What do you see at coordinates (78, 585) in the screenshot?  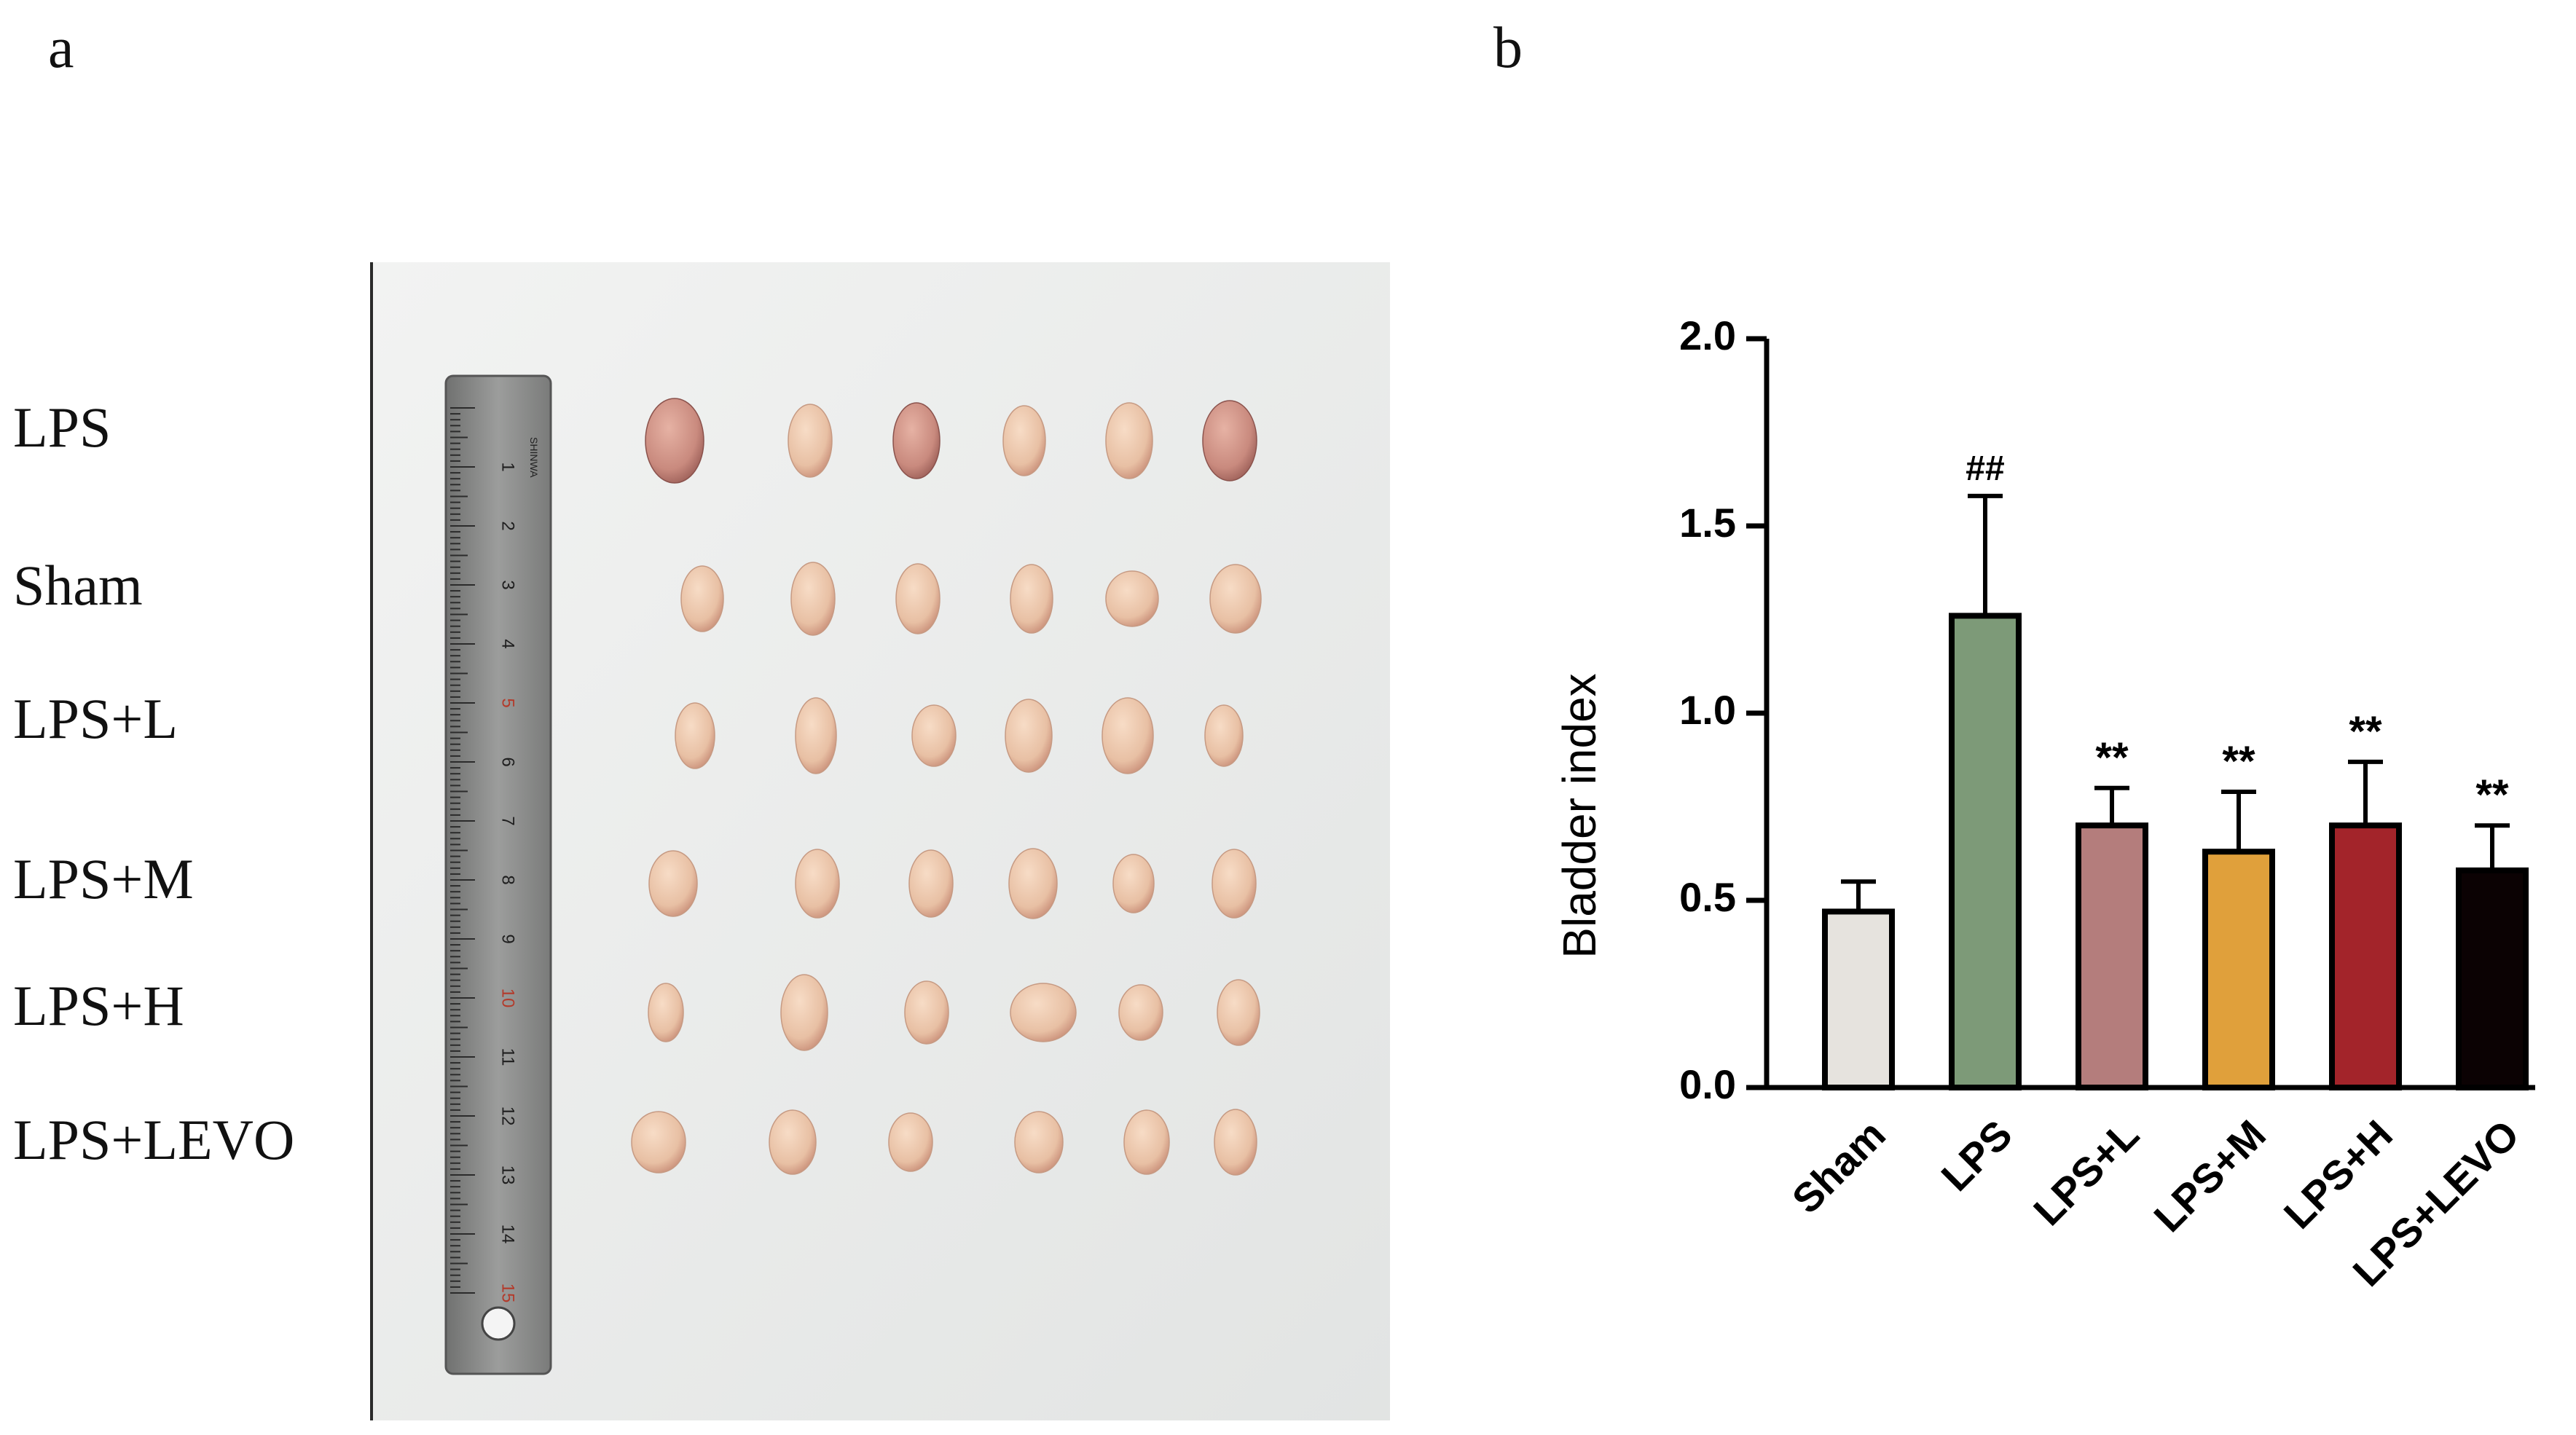 I see `row-label-sham: Sham` at bounding box center [78, 585].